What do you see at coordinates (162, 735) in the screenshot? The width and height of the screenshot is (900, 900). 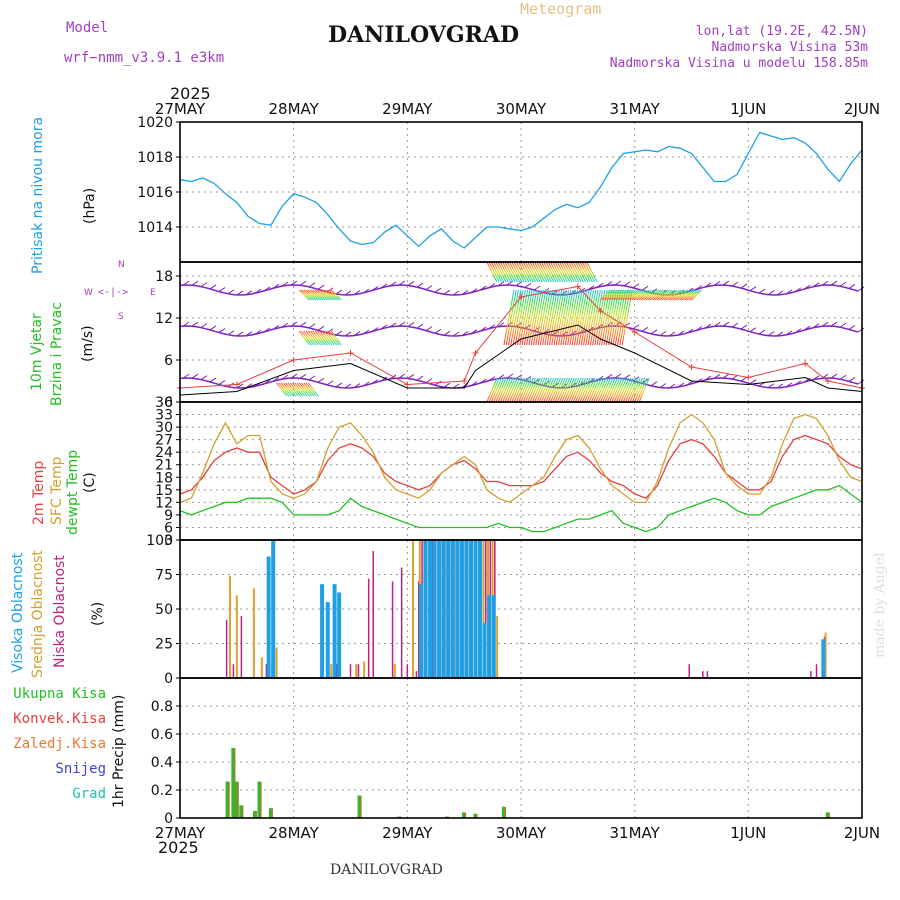 I see `y-tick-label: 0.6` at bounding box center [162, 735].